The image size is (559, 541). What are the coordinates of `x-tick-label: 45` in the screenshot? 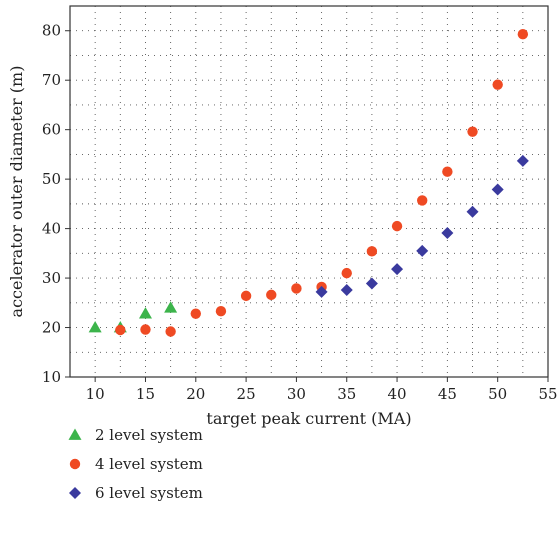 It's located at (447, 394).